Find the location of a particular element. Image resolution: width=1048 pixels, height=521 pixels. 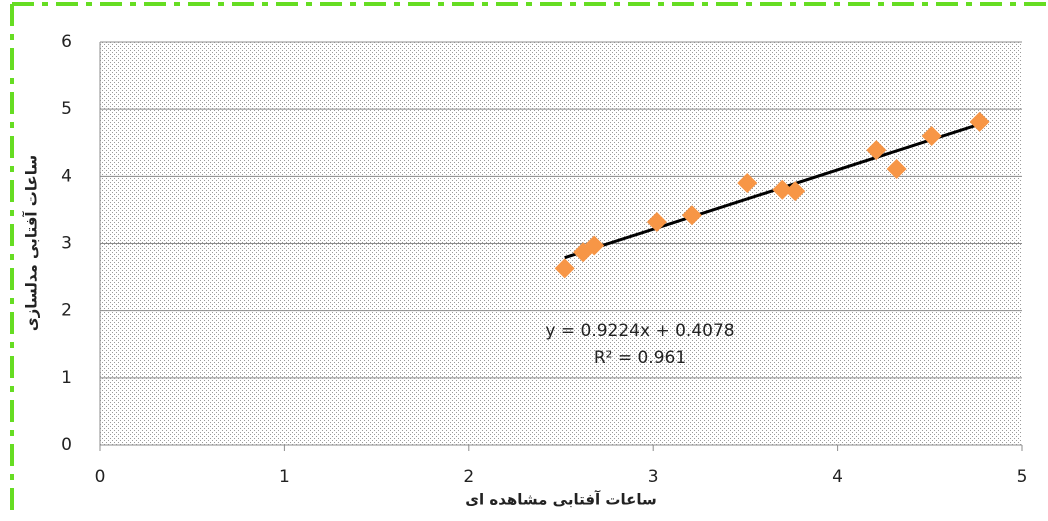

x-tick-label: 2 is located at coordinates (468, 477).